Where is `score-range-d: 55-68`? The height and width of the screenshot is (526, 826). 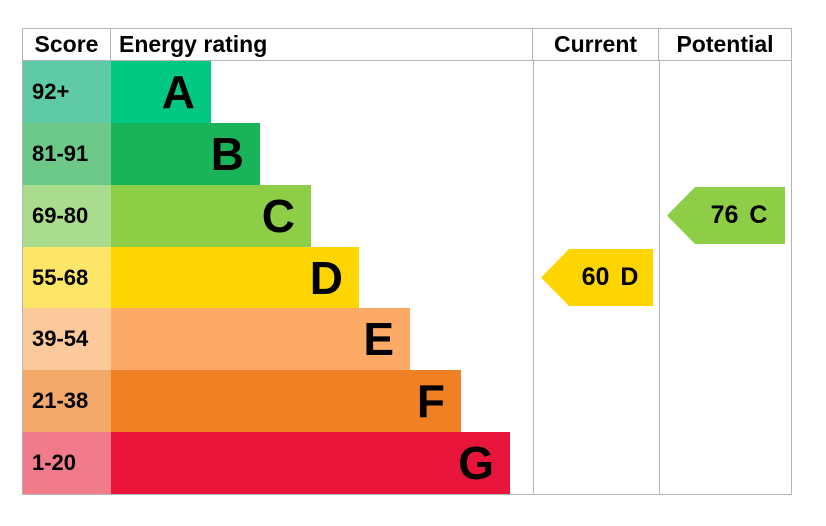
score-range-d: 55-68 is located at coordinates (67, 277).